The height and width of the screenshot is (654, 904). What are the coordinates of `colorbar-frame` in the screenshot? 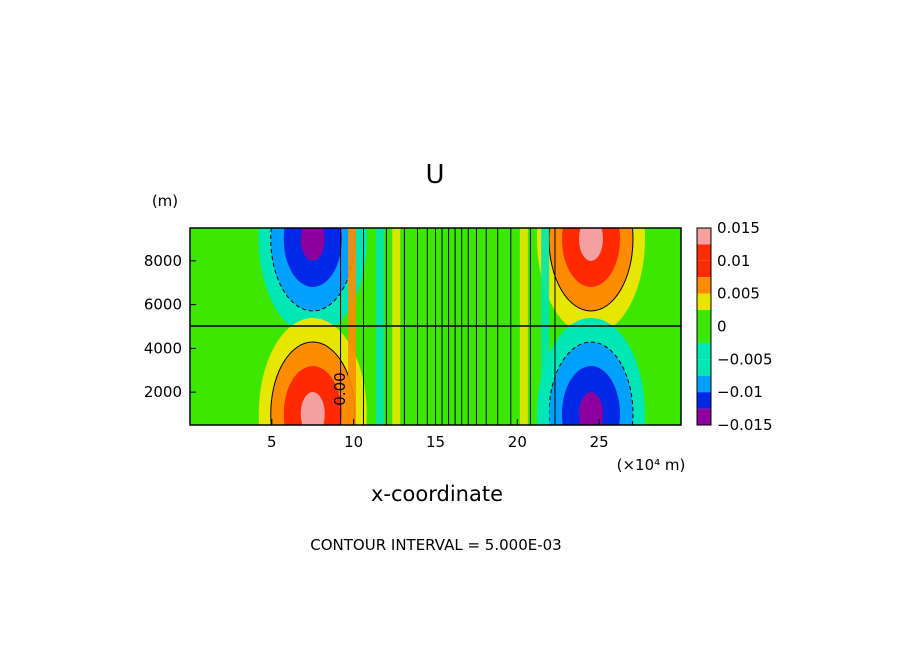 It's located at (704, 326).